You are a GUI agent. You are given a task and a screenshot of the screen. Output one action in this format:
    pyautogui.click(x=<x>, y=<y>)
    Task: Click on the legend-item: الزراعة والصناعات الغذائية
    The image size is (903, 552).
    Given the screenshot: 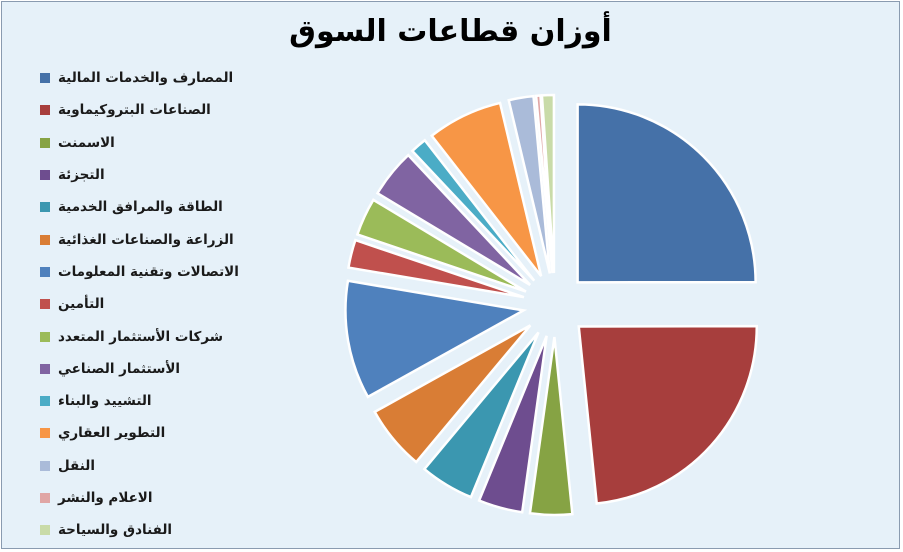 What is the action you would take?
    pyautogui.click(x=165, y=239)
    